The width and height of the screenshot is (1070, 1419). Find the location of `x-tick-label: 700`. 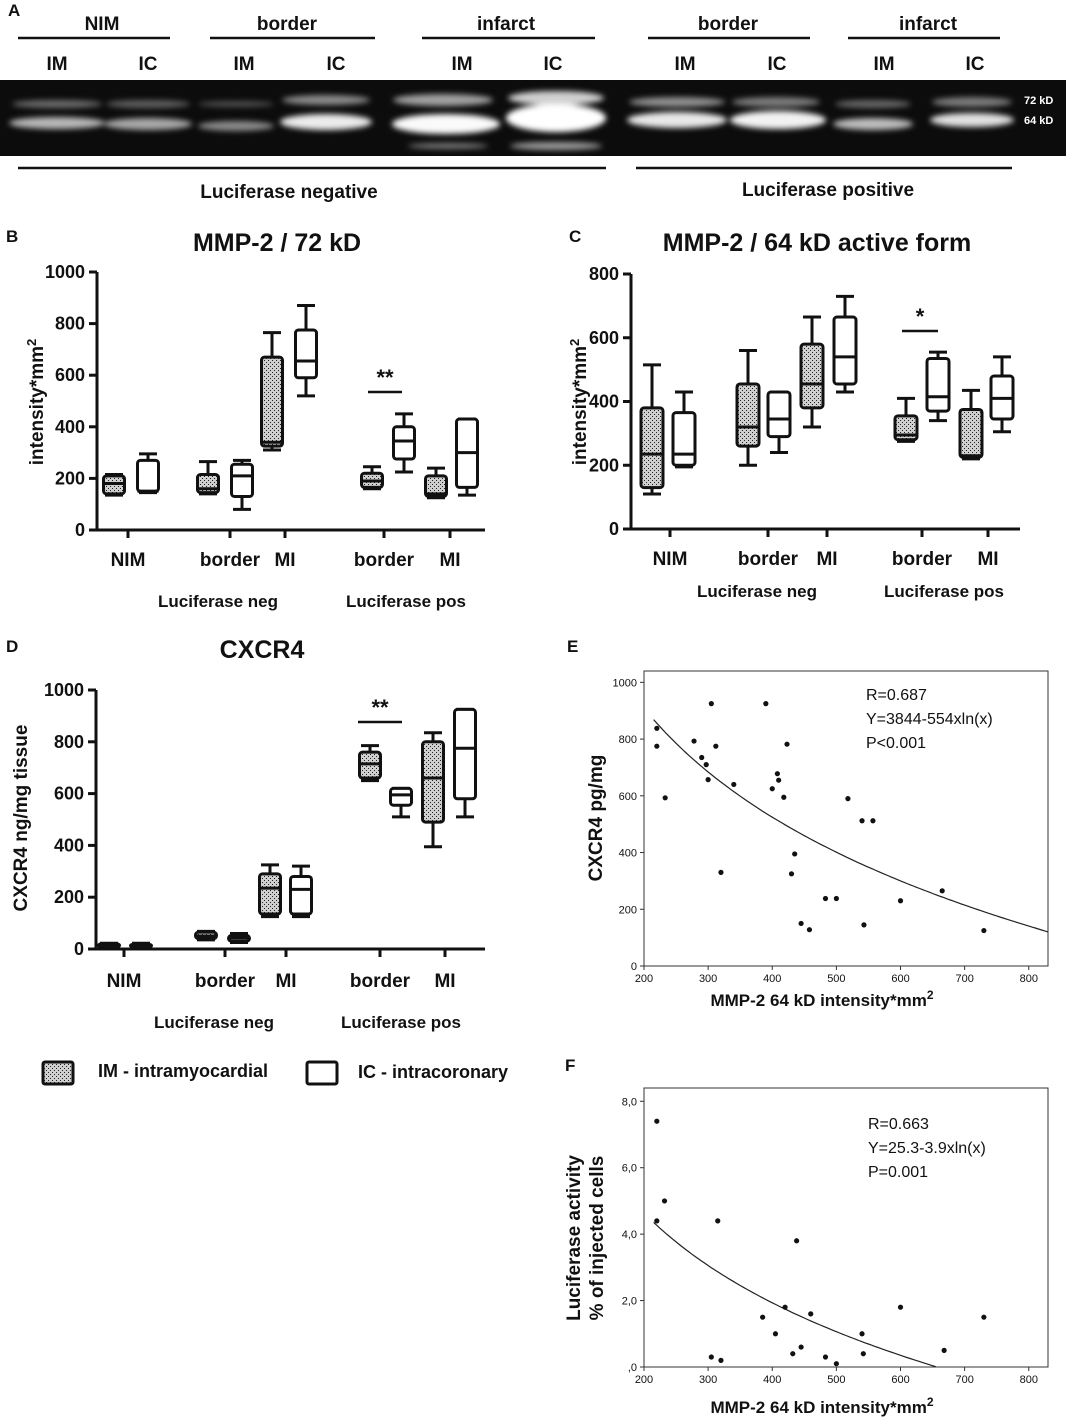

x-tick-label: 700 is located at coordinates (964, 1380).